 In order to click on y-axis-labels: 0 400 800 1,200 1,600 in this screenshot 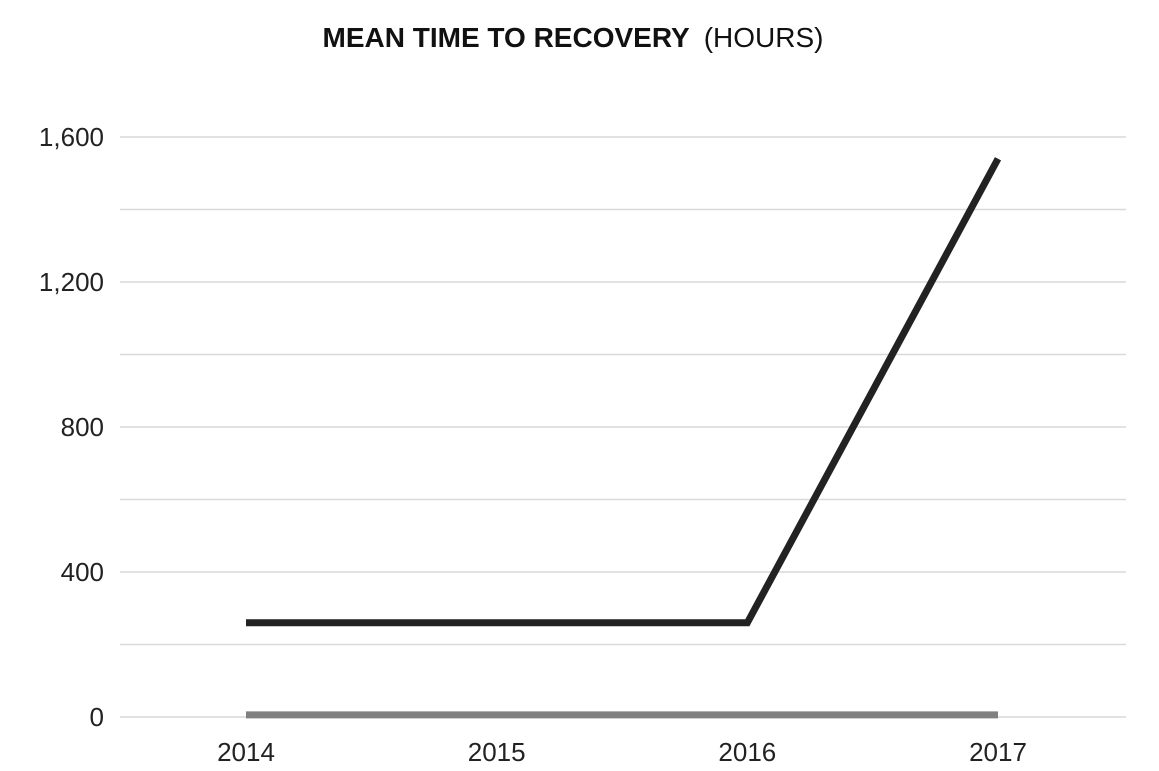, I will do `click(71, 427)`.